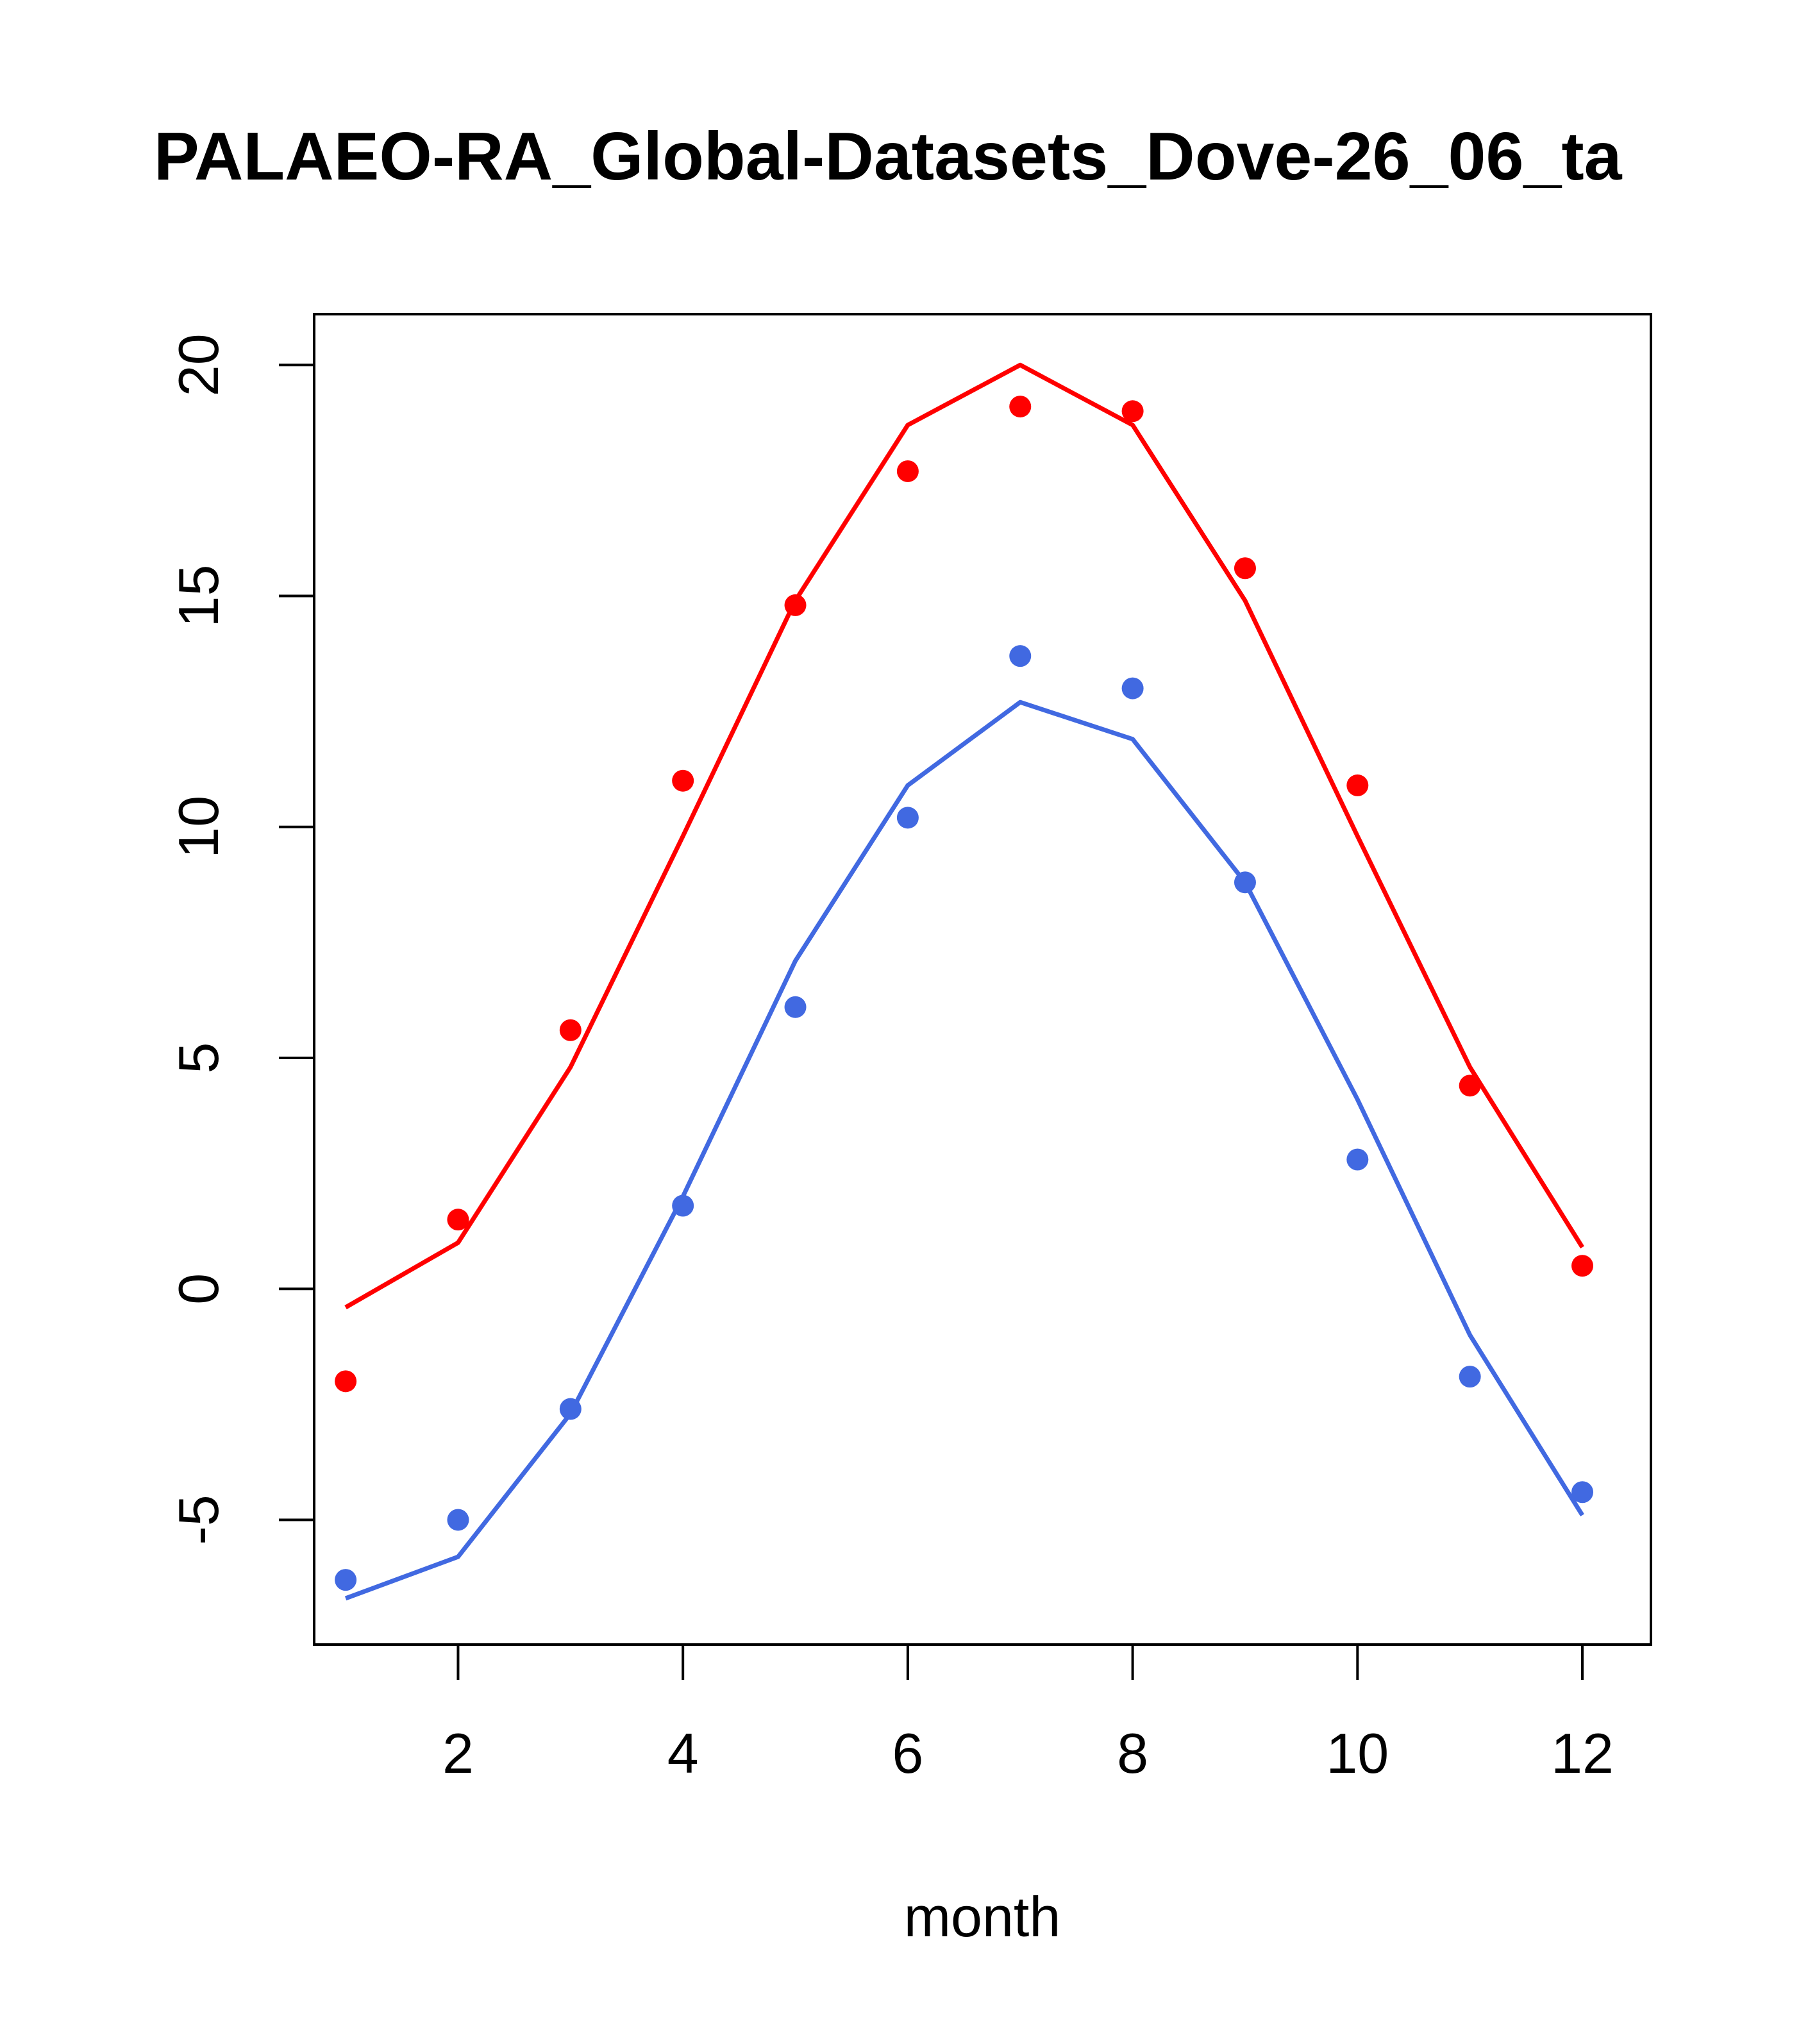 The width and height of the screenshot is (1817, 2044). Describe the element at coordinates (1133, 1753) in the screenshot. I see `x-tick-label: 8` at that location.